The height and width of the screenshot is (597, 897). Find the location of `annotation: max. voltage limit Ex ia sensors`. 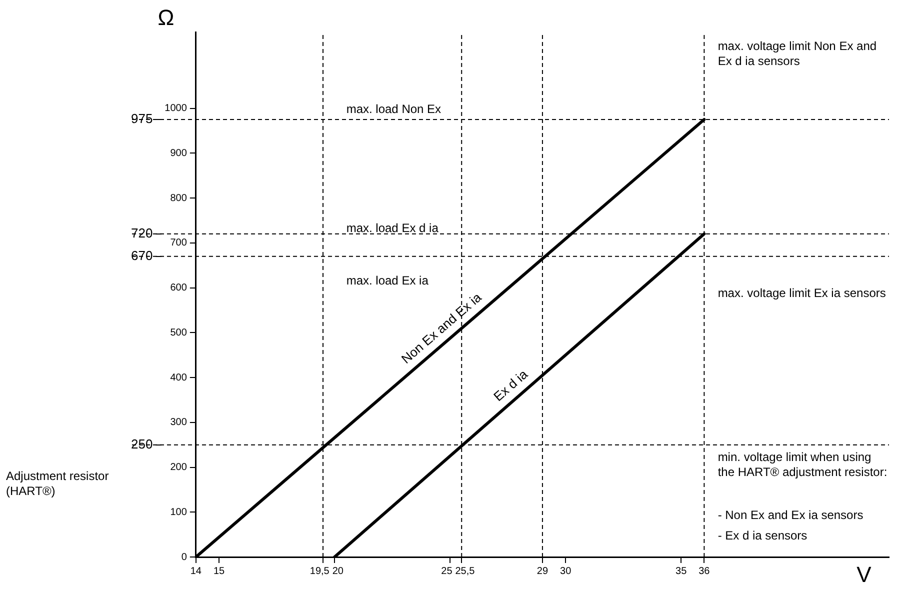

annotation: max. voltage limit Ex ia sensors is located at coordinates (802, 293).